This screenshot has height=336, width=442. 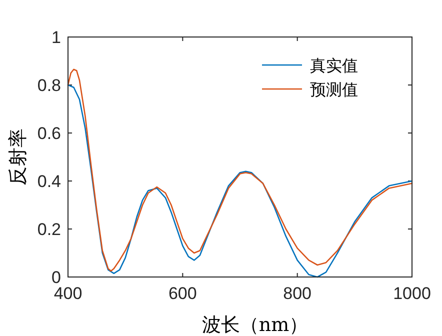 What do you see at coordinates (18, 157) in the screenshot?
I see `y-axis-title: 反射率` at bounding box center [18, 157].